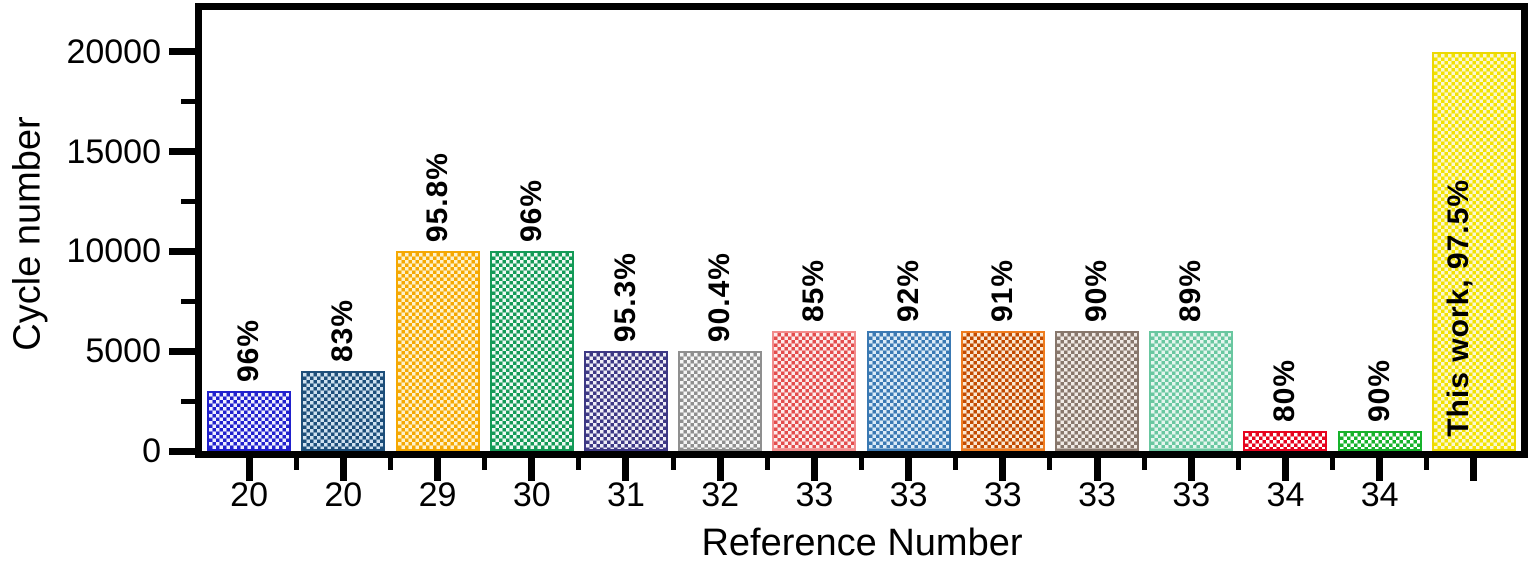  I want to click on bar-value-label: 85%, so click(814, 291).